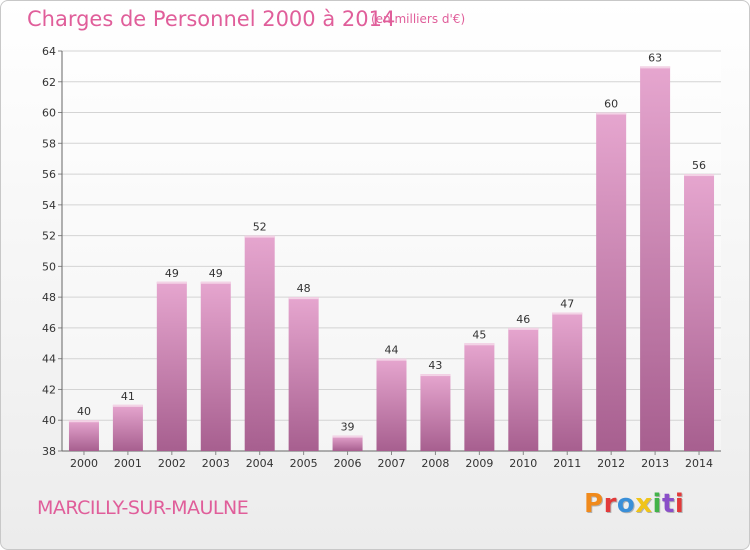  What do you see at coordinates (128, 396) in the screenshot?
I see `data-label: 41` at bounding box center [128, 396].